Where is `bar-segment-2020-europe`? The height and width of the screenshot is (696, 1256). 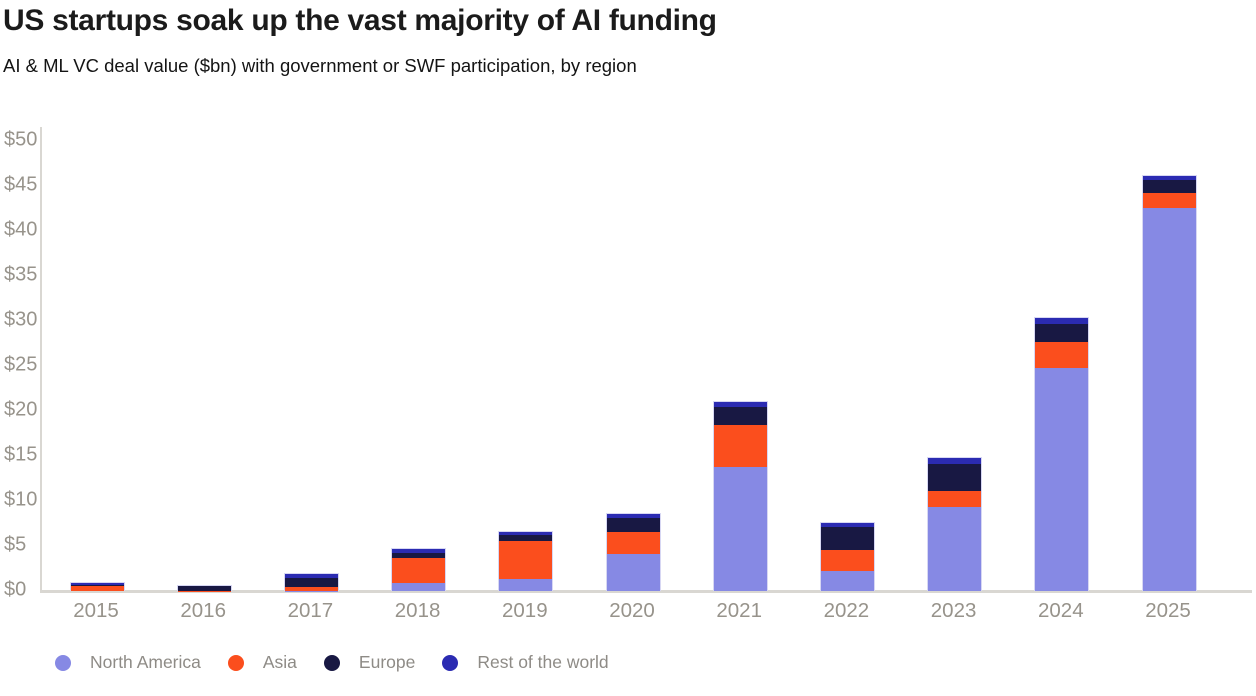 bar-segment-2020-europe is located at coordinates (633, 524).